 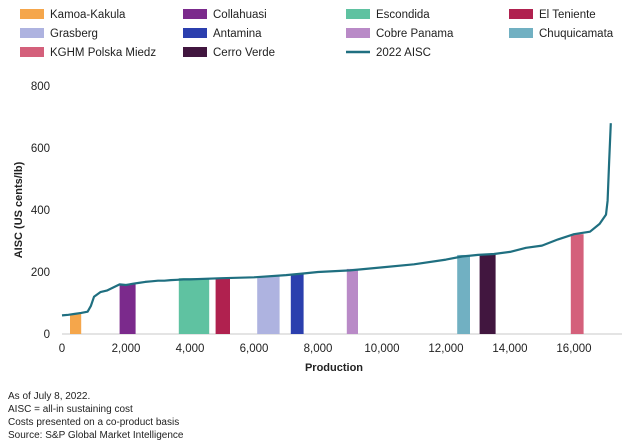 What do you see at coordinates (445, 349) in the screenshot?
I see `x-tick-label: 12,000` at bounding box center [445, 349].